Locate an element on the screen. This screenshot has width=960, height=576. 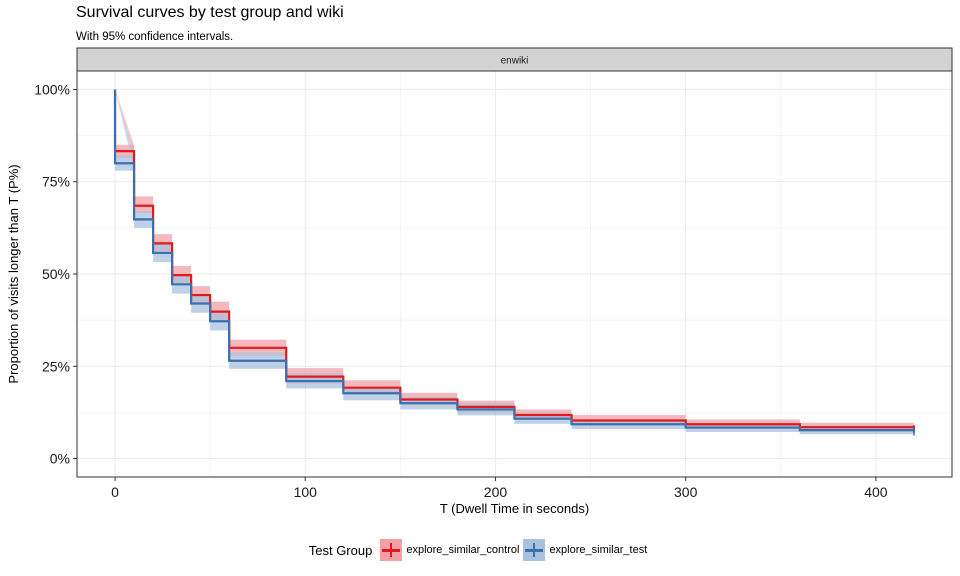
y-tick-label: 25% is located at coordinates (56, 366).